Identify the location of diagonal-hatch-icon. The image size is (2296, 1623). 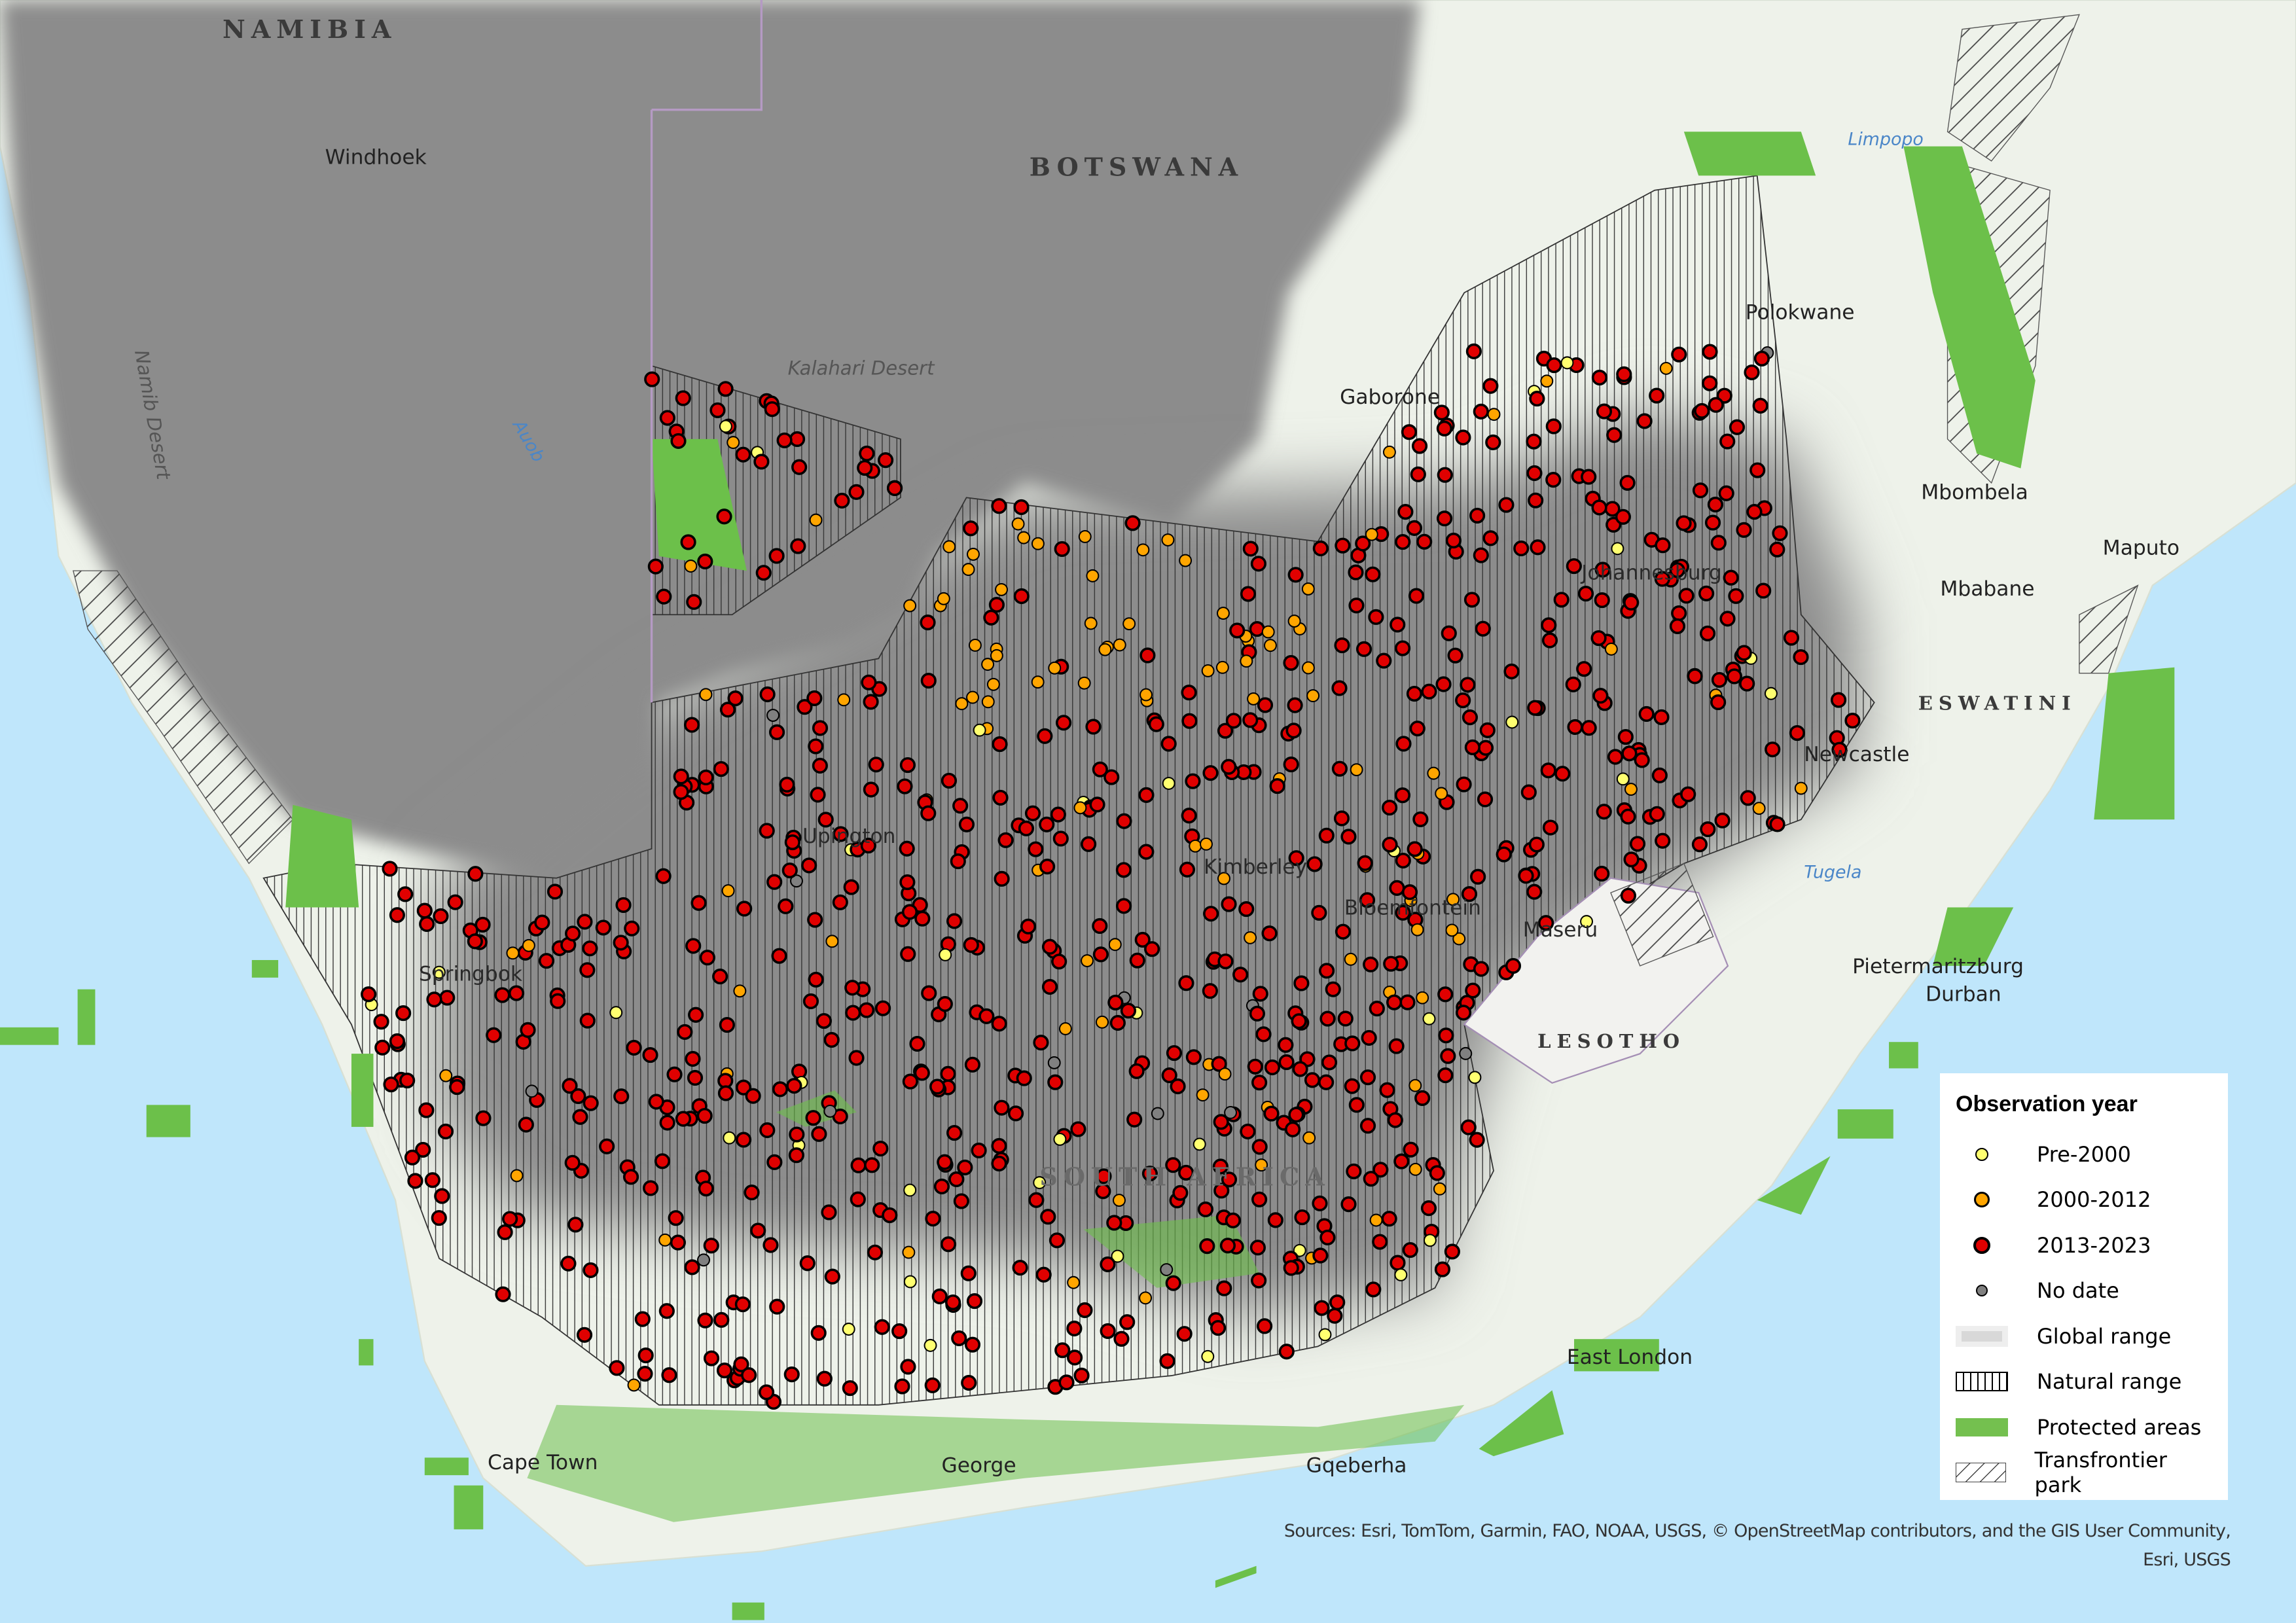
(1981, 1473).